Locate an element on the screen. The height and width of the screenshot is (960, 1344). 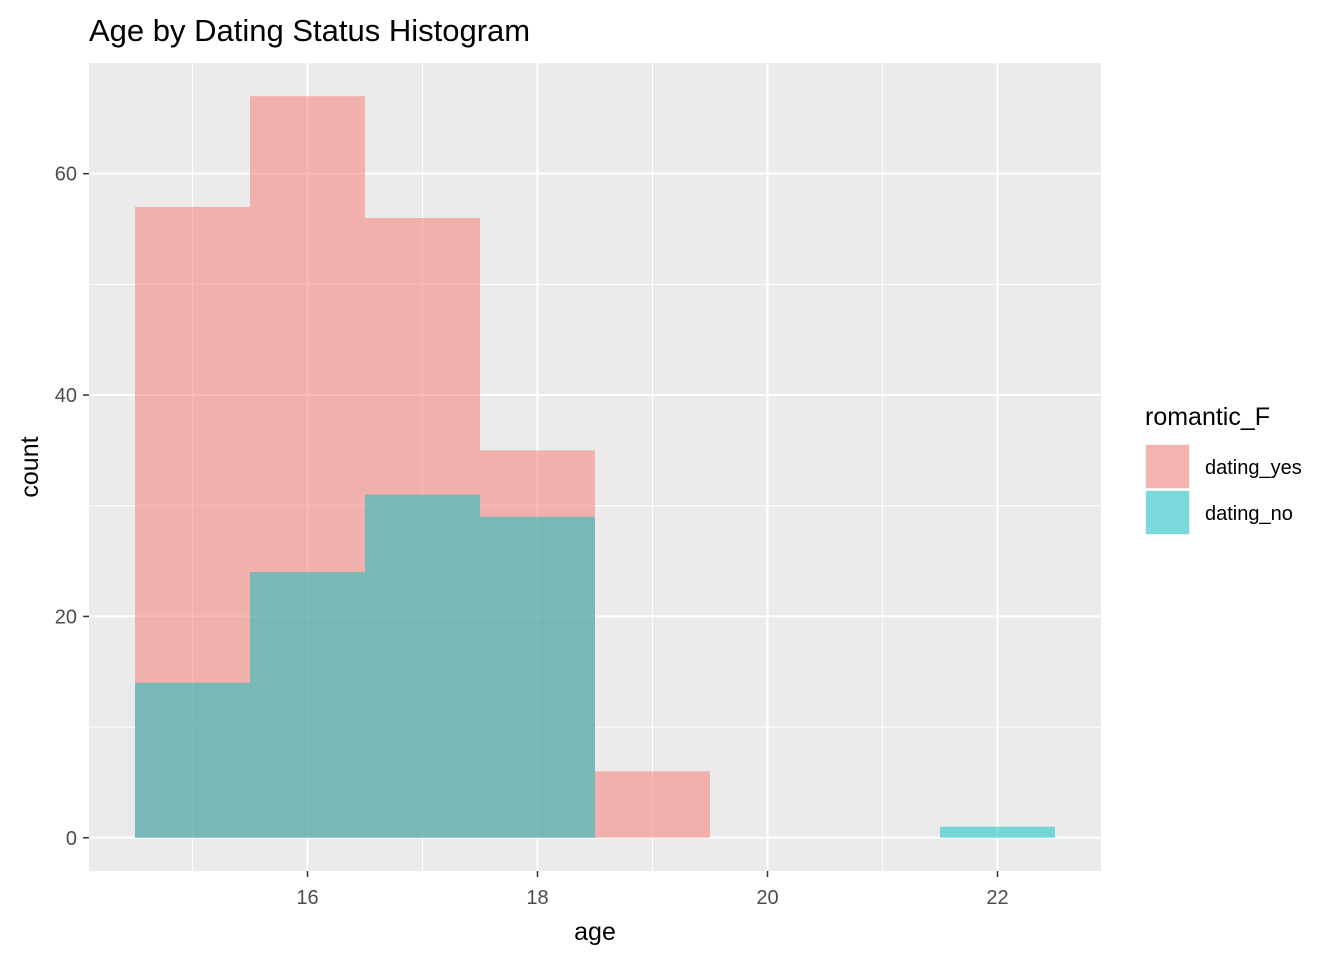
x-tick-label: 20 is located at coordinates (767, 898).